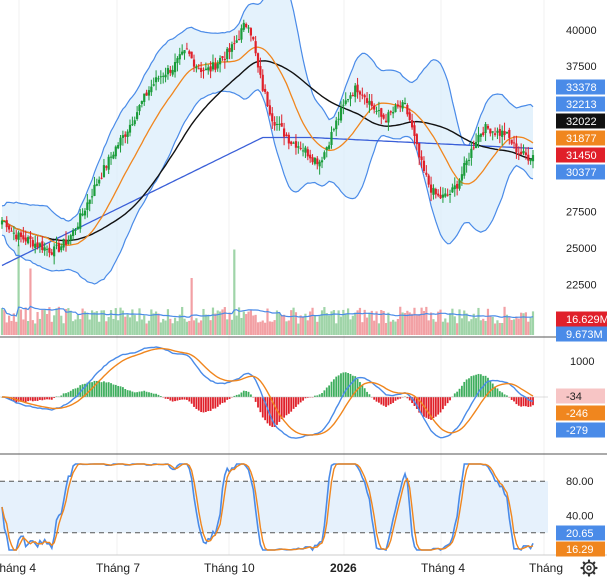  What do you see at coordinates (581, 156) in the screenshot?
I see `price-tag: 31450` at bounding box center [581, 156].